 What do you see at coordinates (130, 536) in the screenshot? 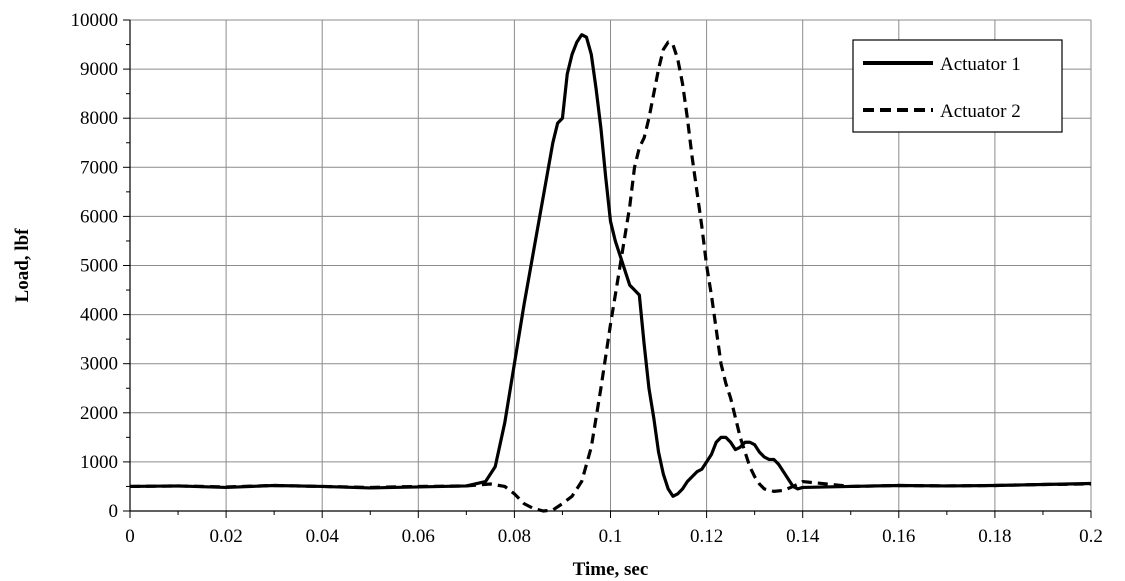
I see `x-tick-label: 0` at bounding box center [130, 536].